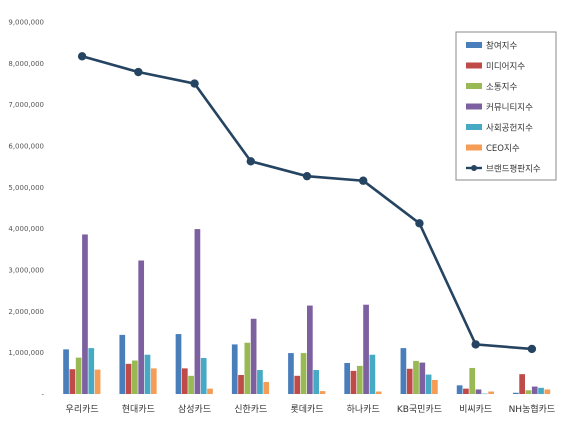 Image resolution: width=580 pixels, height=430 pixels. I want to click on y-tick-label: 1,000,000, so click(26, 353).